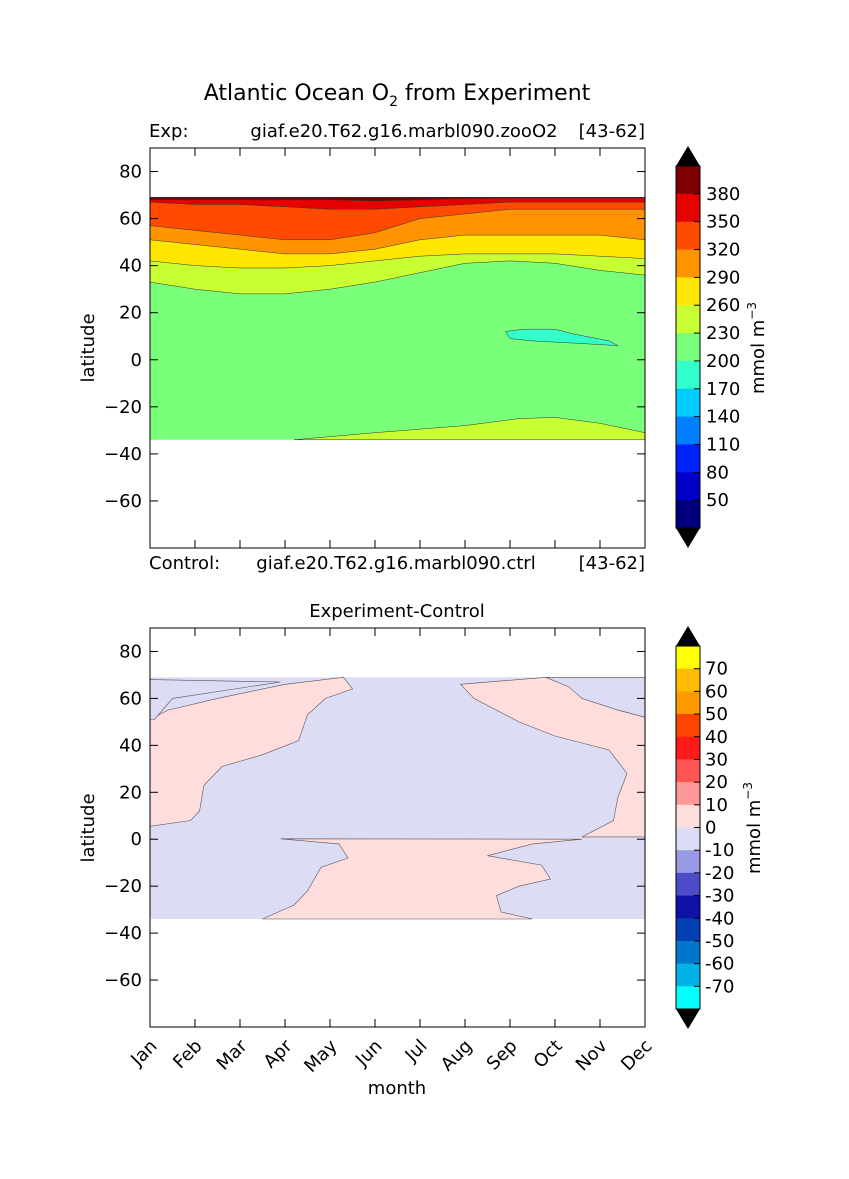 The width and height of the screenshot is (849, 1179). Describe the element at coordinates (753, 828) in the screenshot. I see `bottom-colorbar-unit: mmol m−3` at that location.